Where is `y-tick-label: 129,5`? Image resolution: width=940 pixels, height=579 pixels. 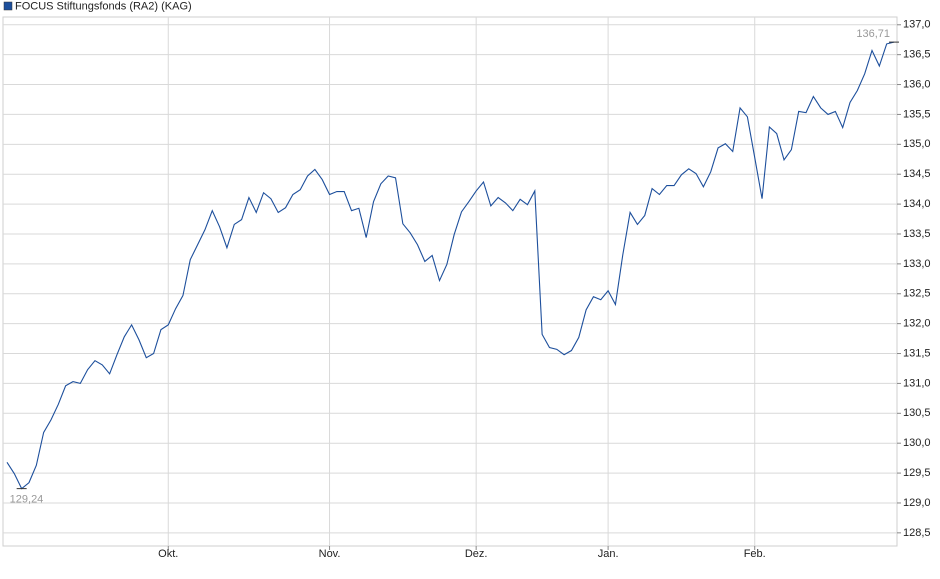 y-tick-label: 129,5 is located at coordinates (917, 473).